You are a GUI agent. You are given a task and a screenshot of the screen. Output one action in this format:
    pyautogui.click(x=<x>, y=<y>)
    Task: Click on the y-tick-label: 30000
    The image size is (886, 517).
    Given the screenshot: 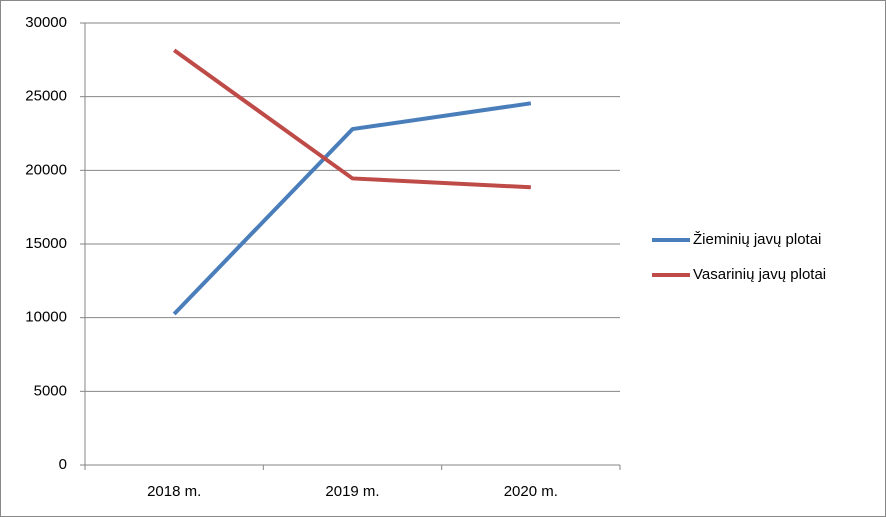 What is the action you would take?
    pyautogui.click(x=46, y=22)
    